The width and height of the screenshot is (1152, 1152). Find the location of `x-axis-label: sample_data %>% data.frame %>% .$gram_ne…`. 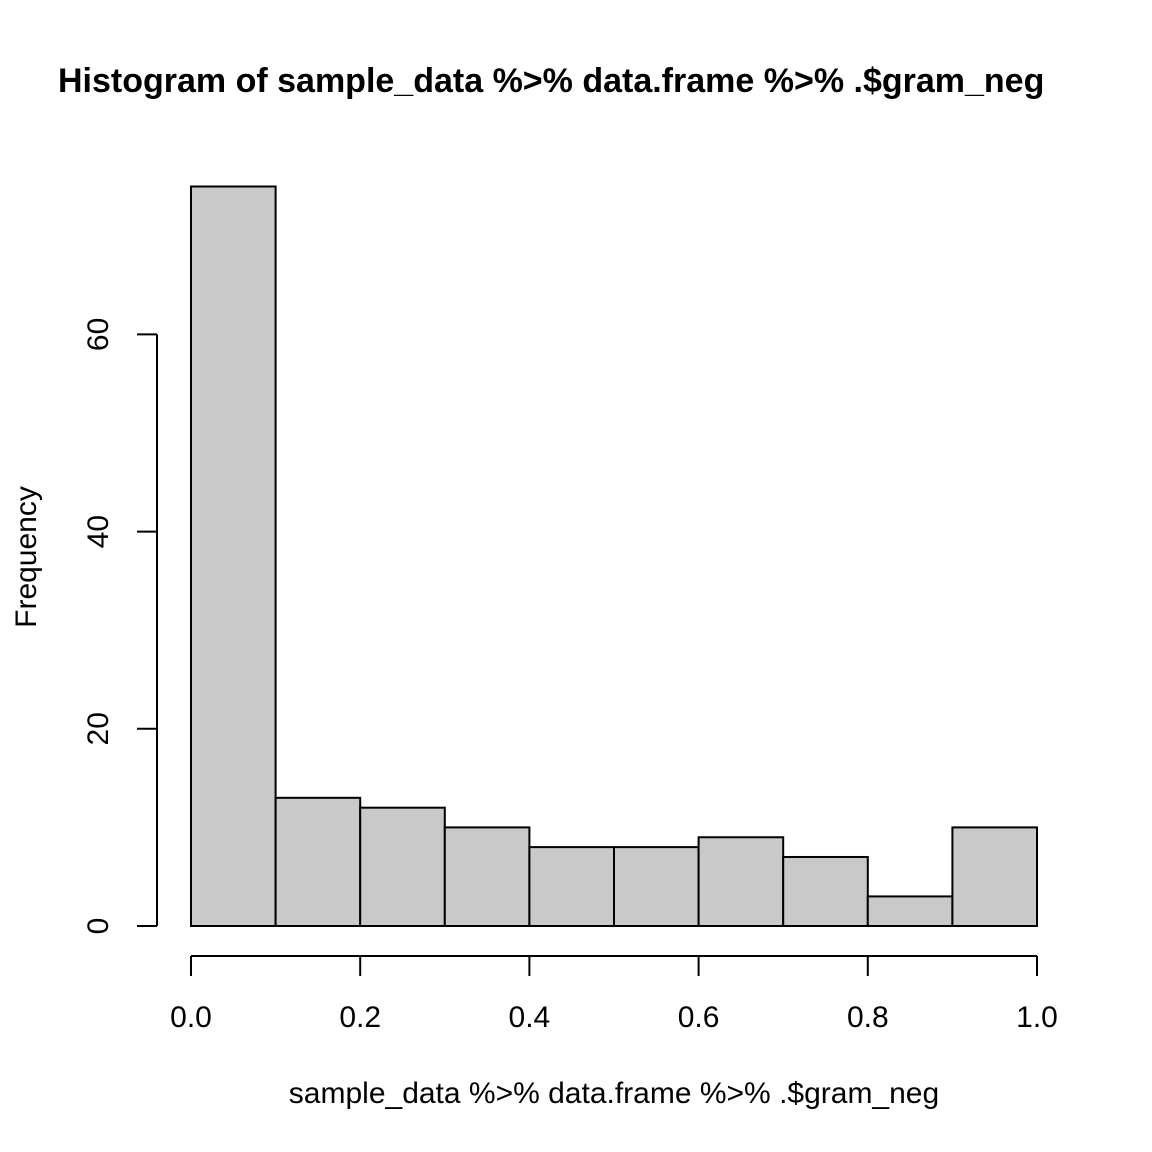

x-axis-label: sample_data %>% data.frame %>% .$gram_ne… is located at coordinates (614, 1093).